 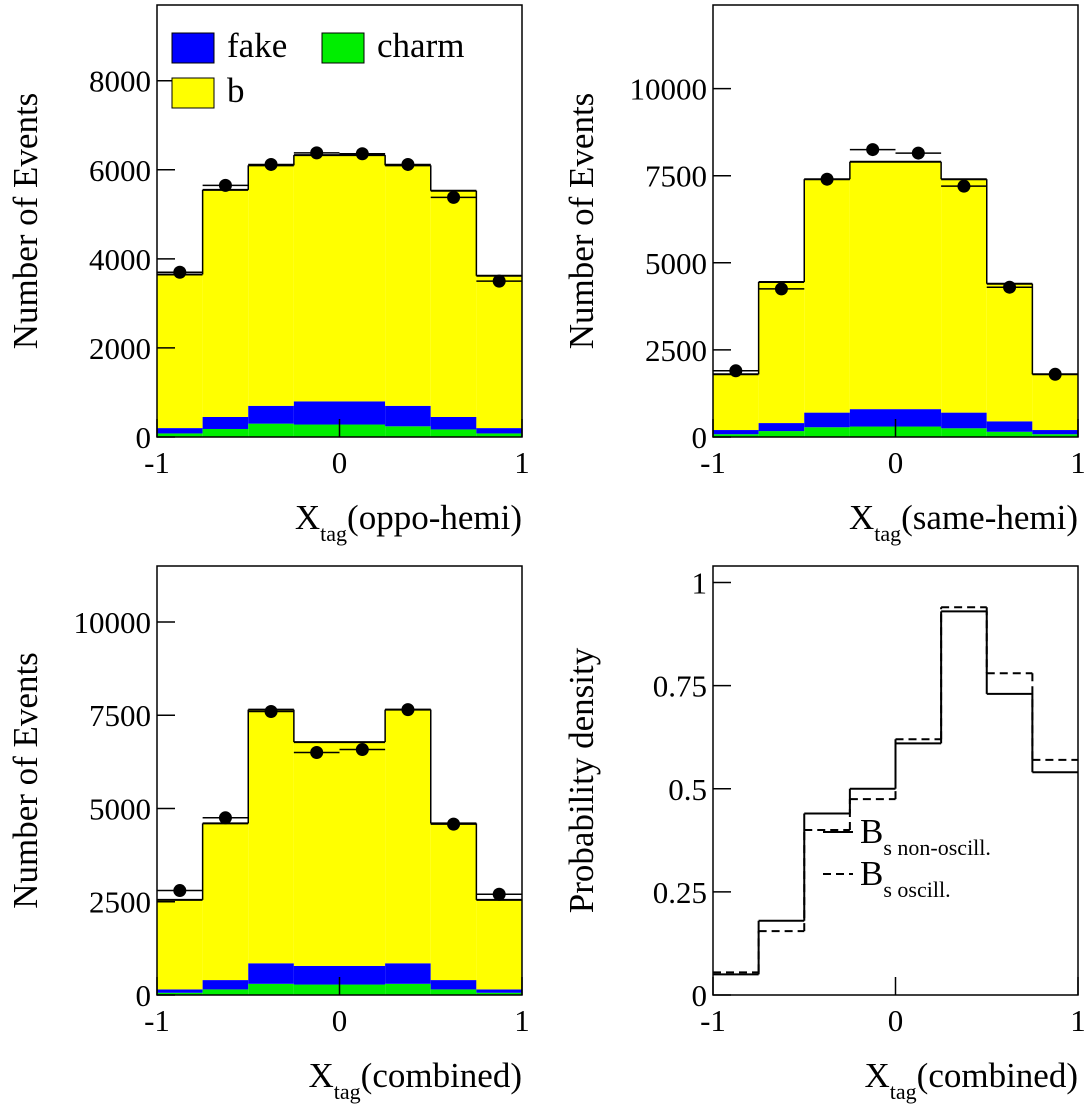 I want to click on x-axis-label: Xtag(same-hemi), so click(x=963, y=522).